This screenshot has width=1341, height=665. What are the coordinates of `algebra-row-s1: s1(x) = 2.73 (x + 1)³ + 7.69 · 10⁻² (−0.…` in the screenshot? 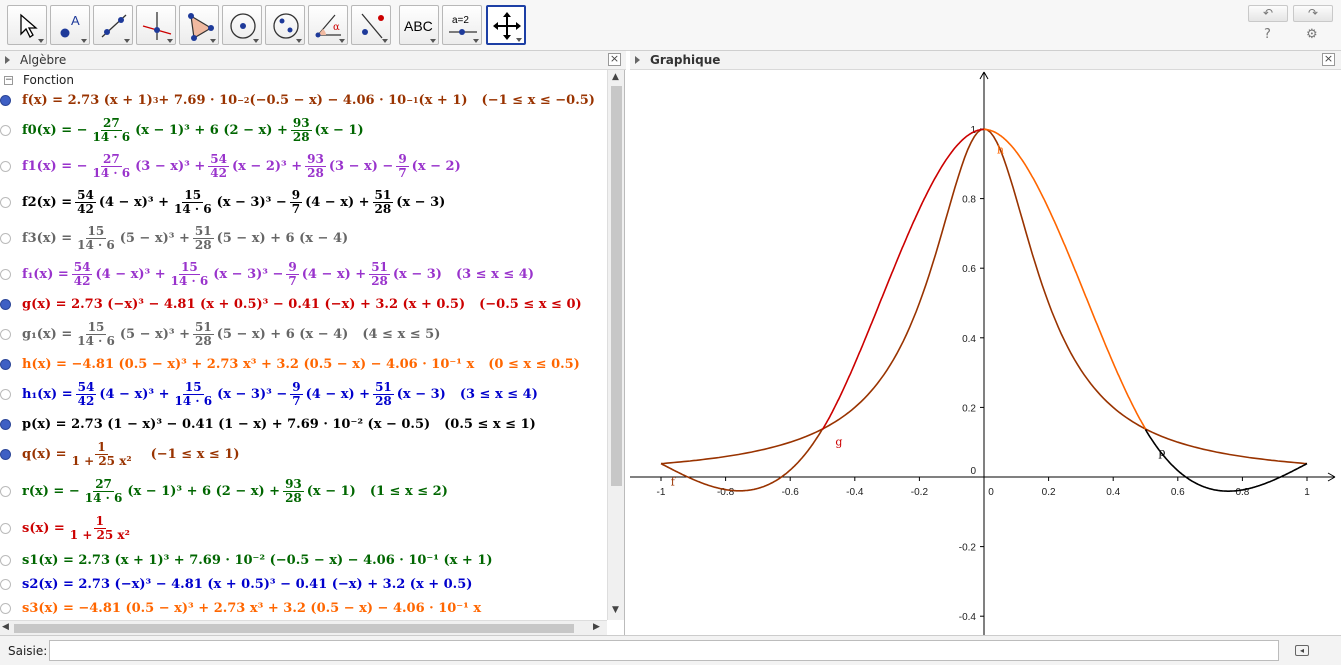 It's located at (246, 560).